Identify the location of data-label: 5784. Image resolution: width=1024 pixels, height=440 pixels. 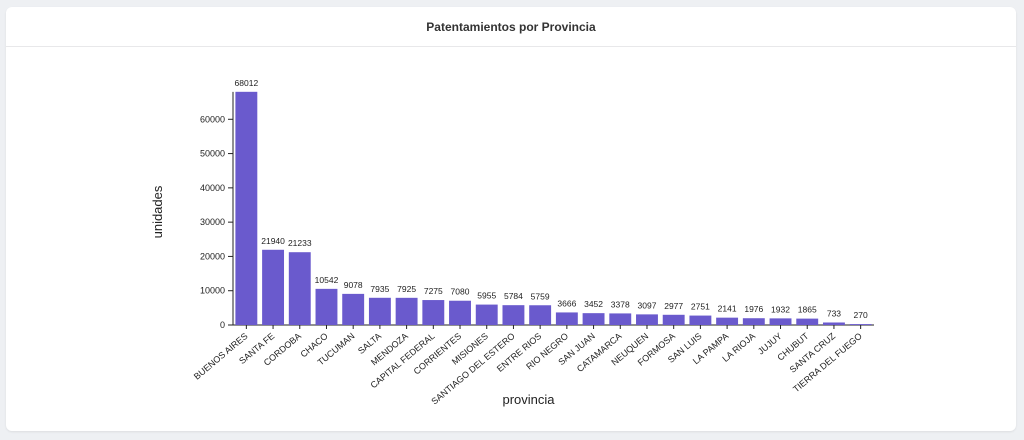
(513, 296).